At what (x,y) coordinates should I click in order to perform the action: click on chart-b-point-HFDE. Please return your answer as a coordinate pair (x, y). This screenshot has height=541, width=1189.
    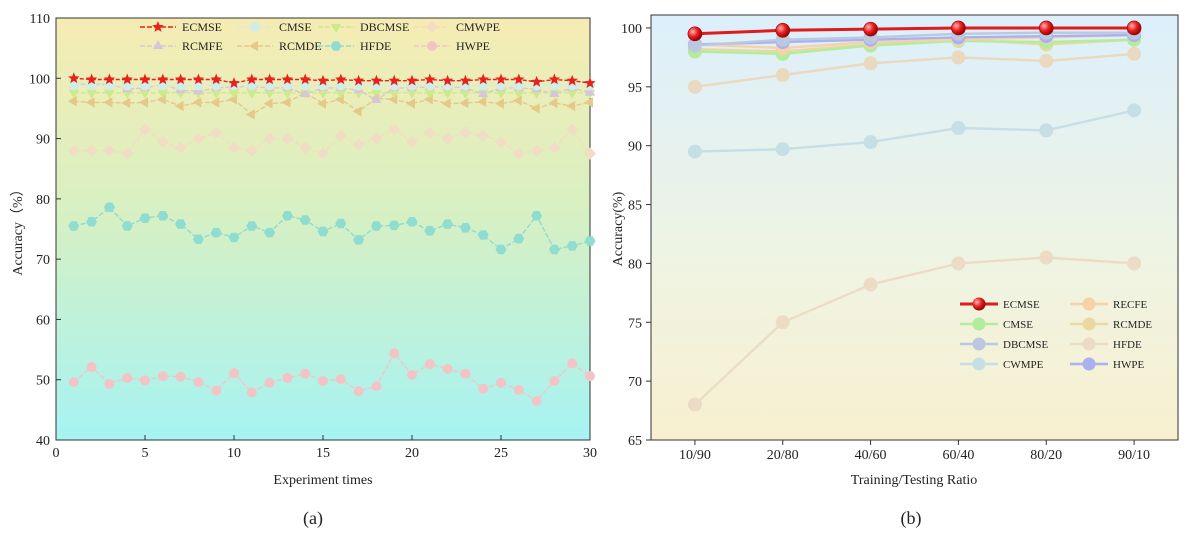
    Looking at the image, I should click on (870, 284).